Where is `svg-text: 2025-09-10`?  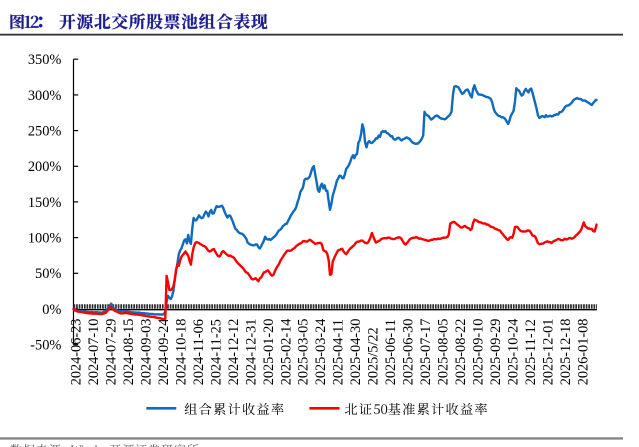
svg-text: 2025-09-10 is located at coordinates (479, 352).